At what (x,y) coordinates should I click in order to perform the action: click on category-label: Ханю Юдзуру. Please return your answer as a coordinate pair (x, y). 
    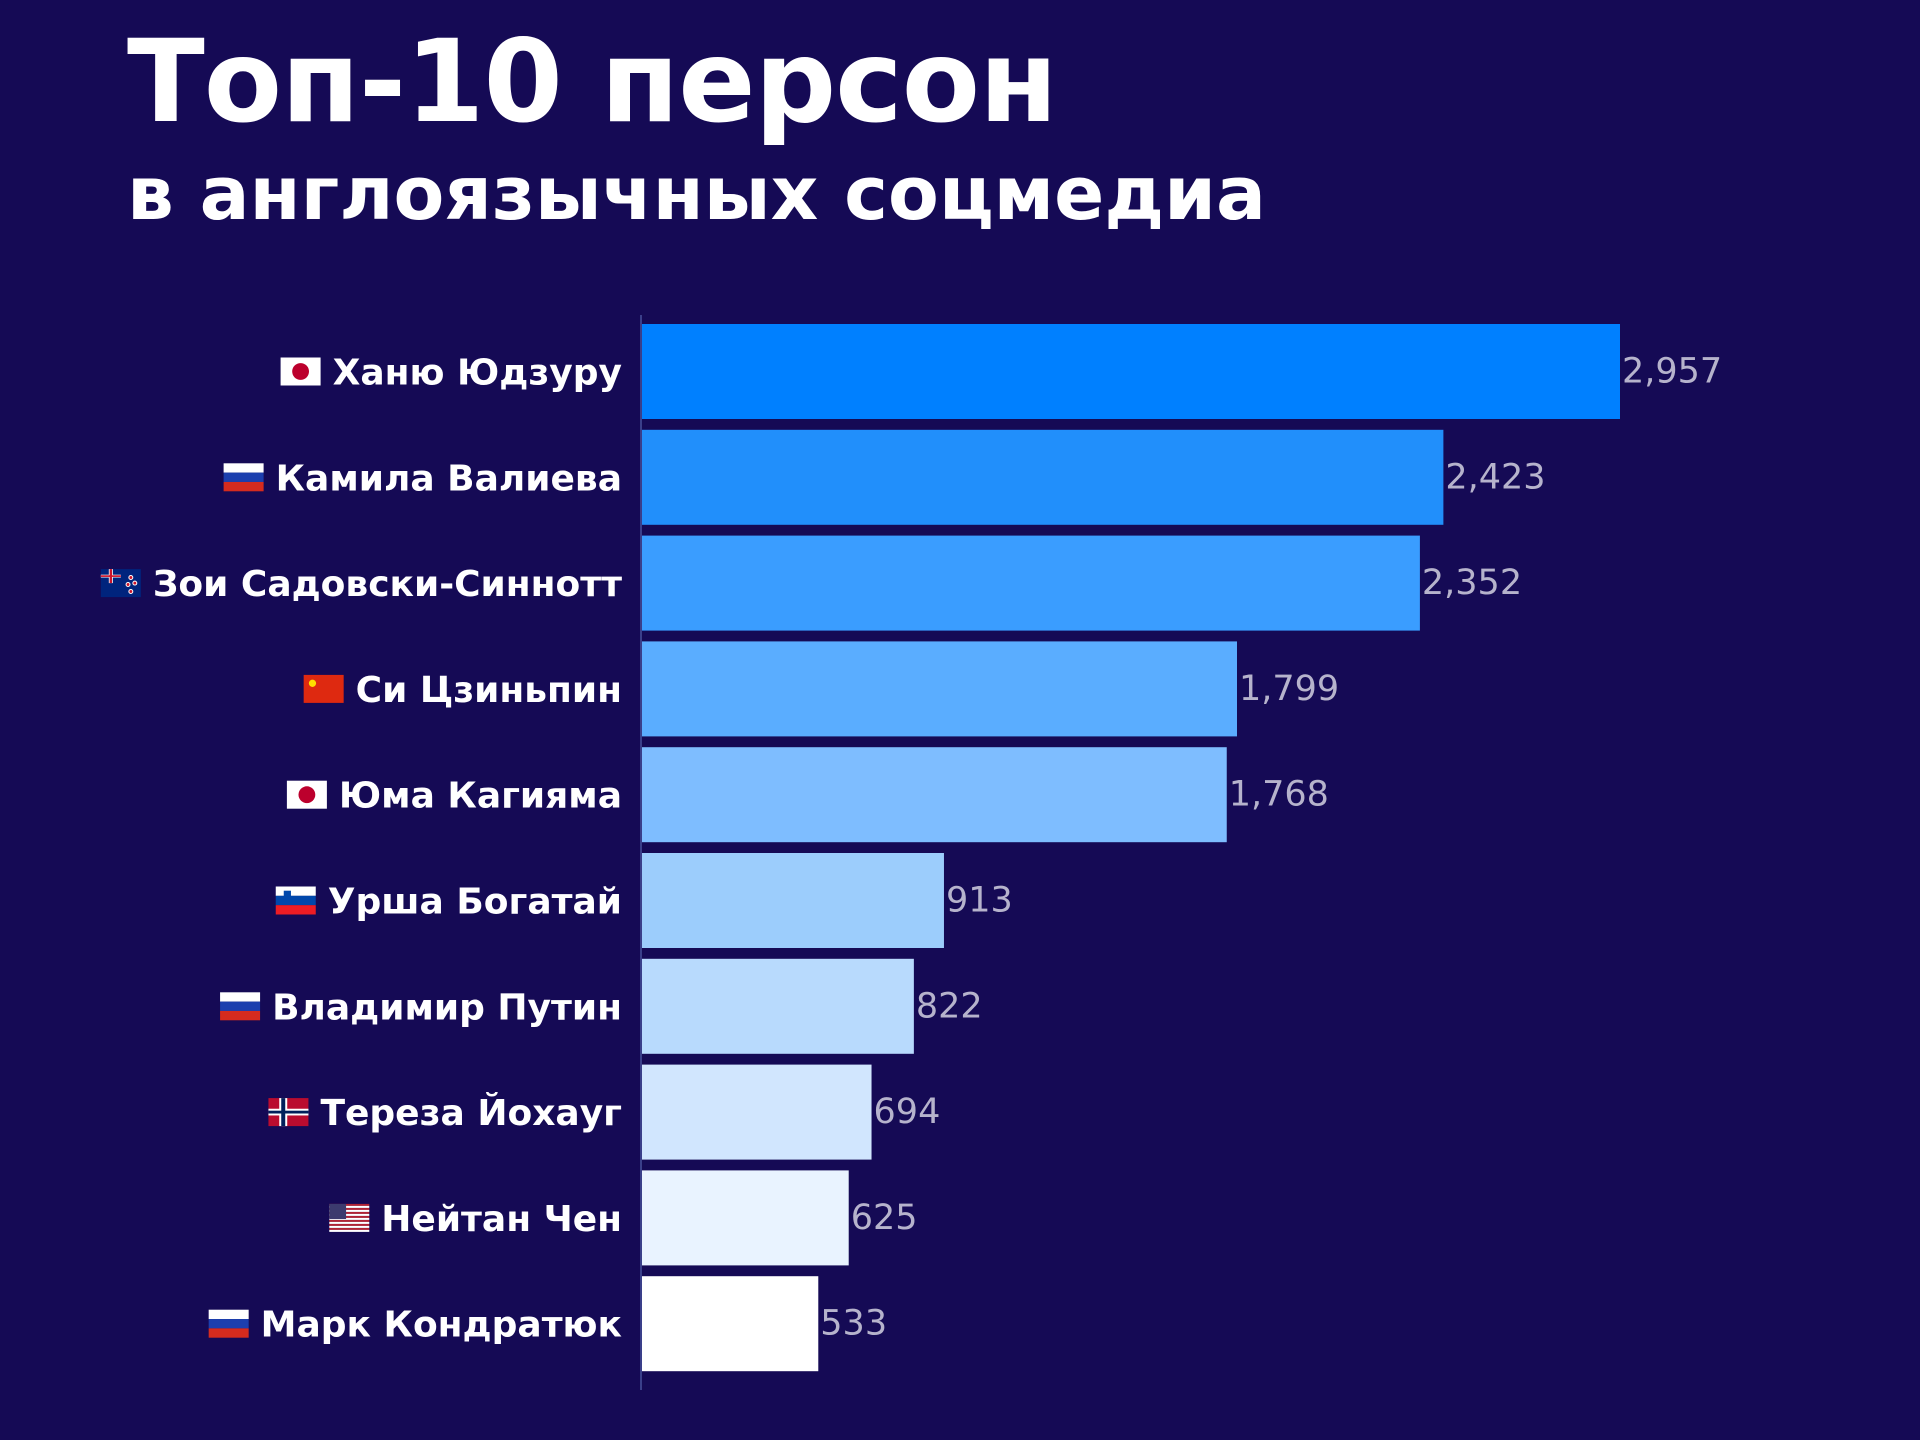
    Looking at the image, I should click on (477, 373).